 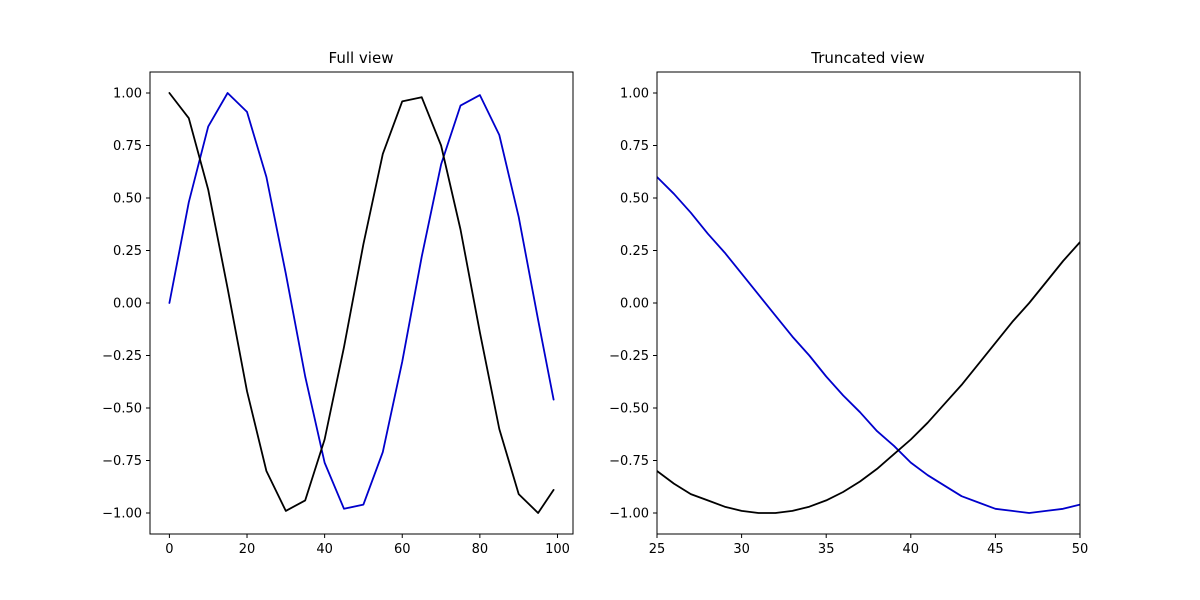 I want to click on chart-title-truncated-view: Truncated view, so click(x=867, y=58).